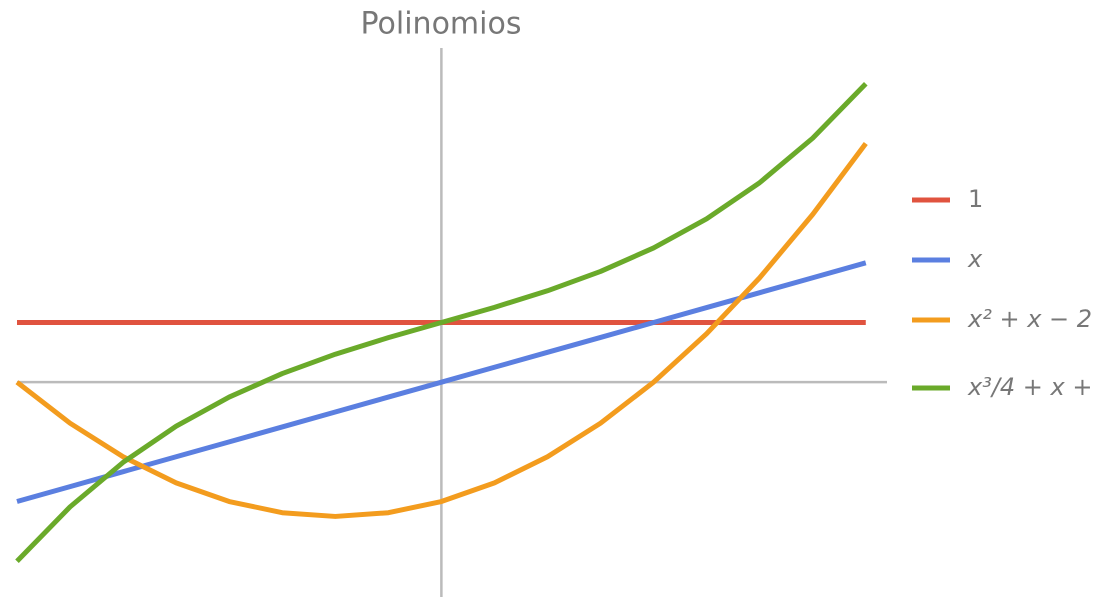 The image size is (1100, 600). I want to click on legend-label: x³/4 + x + 1, so click(1033, 387).